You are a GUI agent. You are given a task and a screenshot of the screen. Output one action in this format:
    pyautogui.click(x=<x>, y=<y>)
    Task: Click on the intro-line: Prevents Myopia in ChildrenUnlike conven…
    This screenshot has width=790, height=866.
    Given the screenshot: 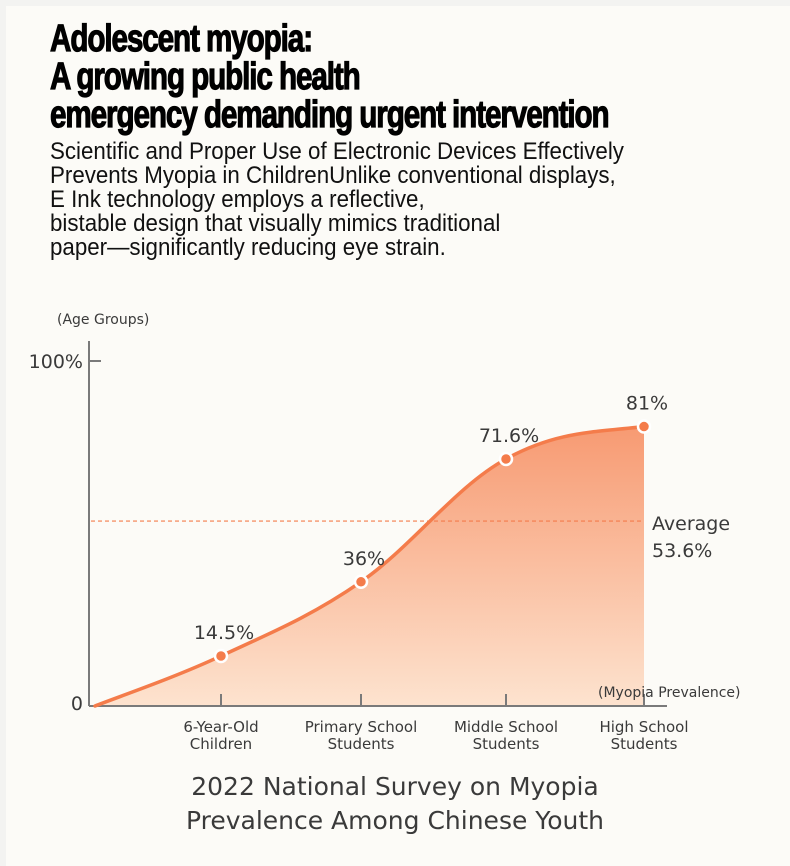 What is the action you would take?
    pyautogui.click(x=333, y=175)
    